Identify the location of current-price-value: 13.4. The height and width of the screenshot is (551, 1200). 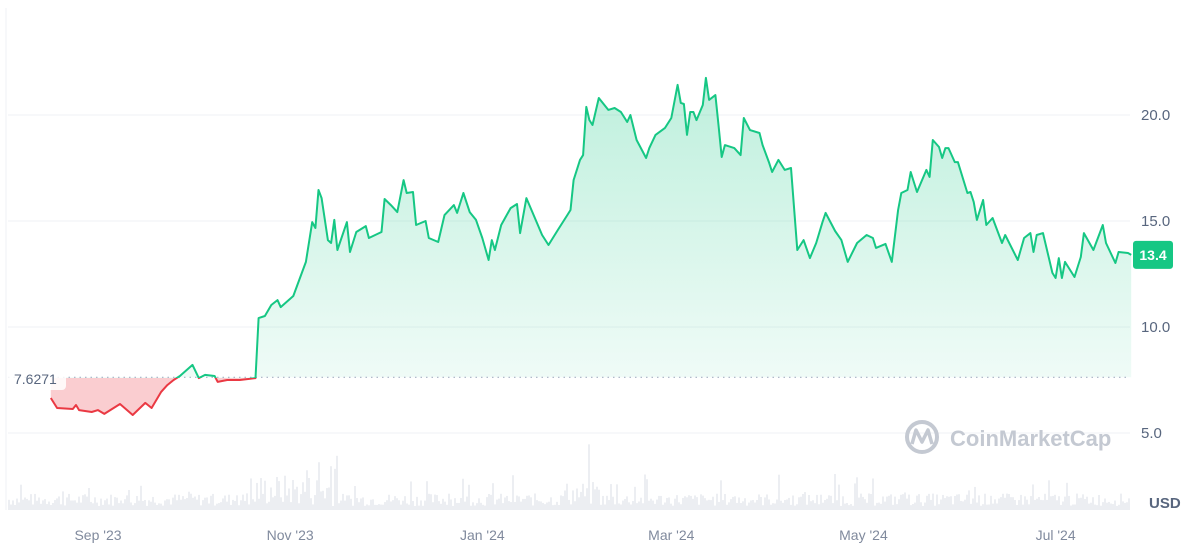
(1152, 255).